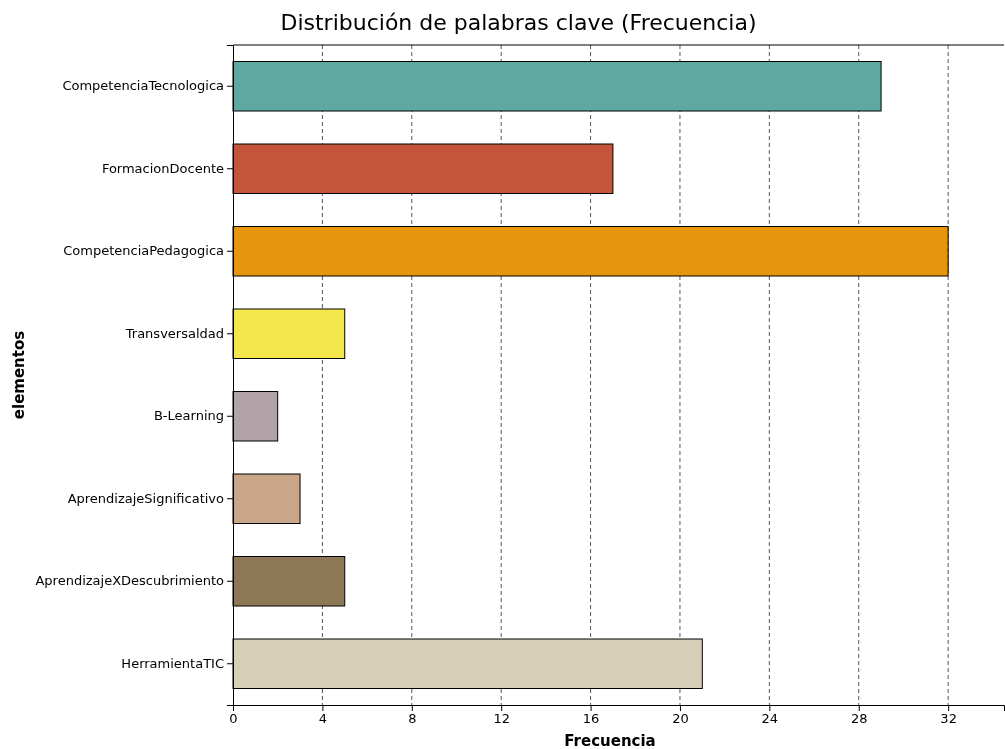 This screenshot has height=749, width=1005. Describe the element at coordinates (188, 416) in the screenshot. I see `y-tick-label: B-Learning` at that location.